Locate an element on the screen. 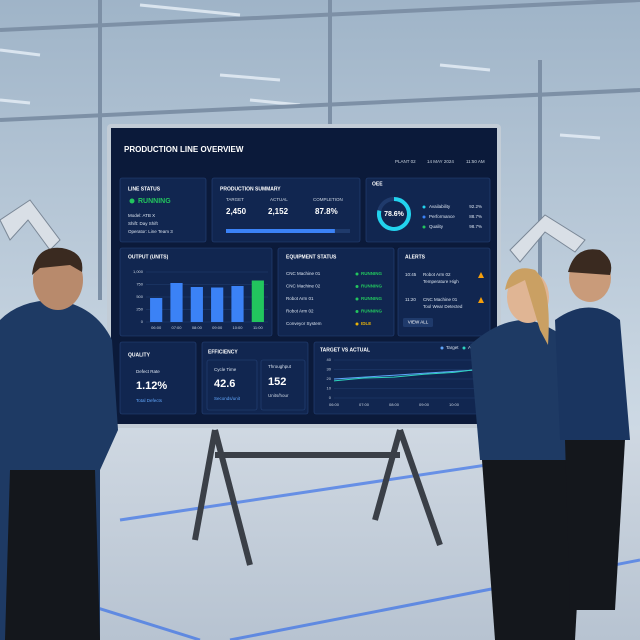 Image resolution: width=640 pixels, height=640 pixels. kpi: 87.8% is located at coordinates (326, 211).